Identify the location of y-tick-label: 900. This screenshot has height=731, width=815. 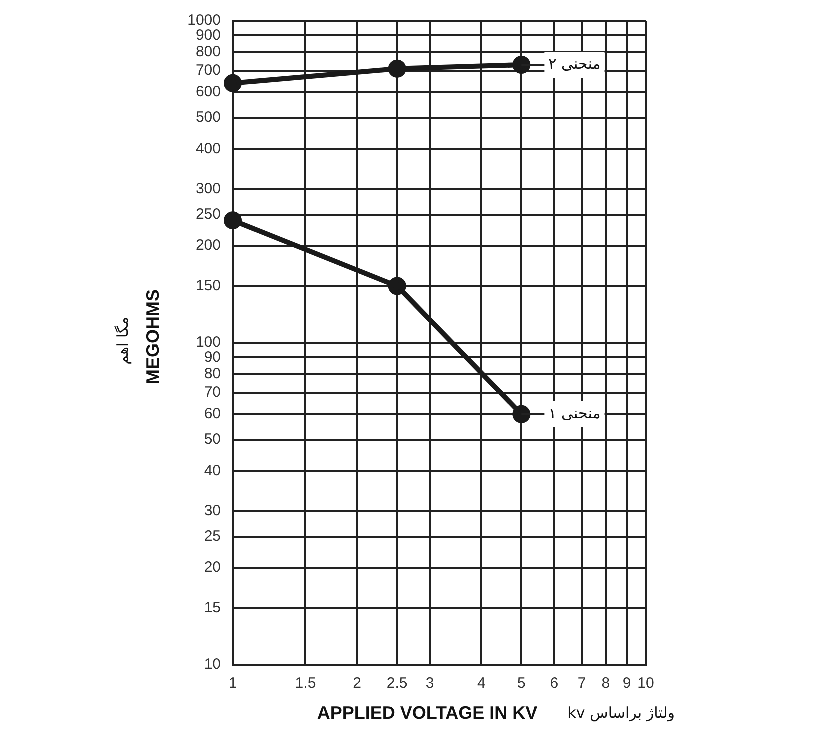
(208, 35).